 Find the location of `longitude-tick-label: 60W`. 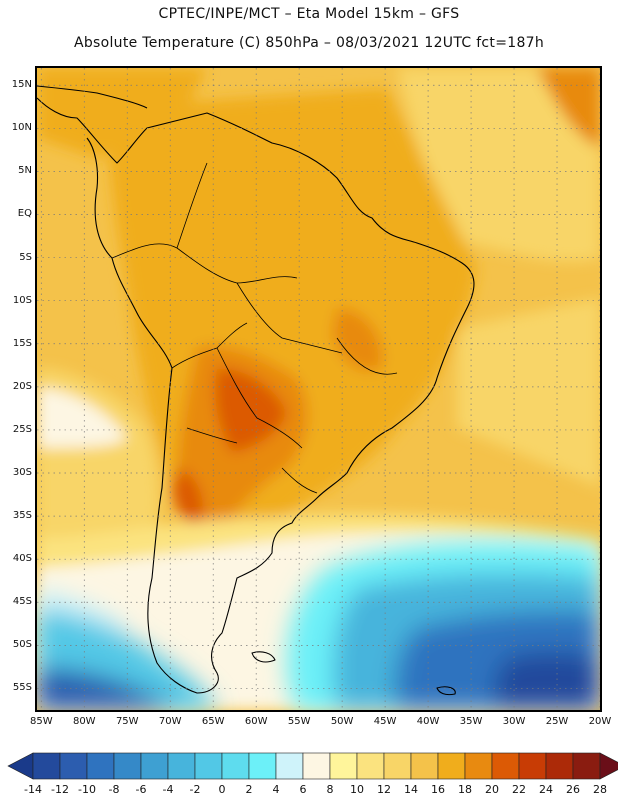

longitude-tick-label: 60W is located at coordinates (256, 721).